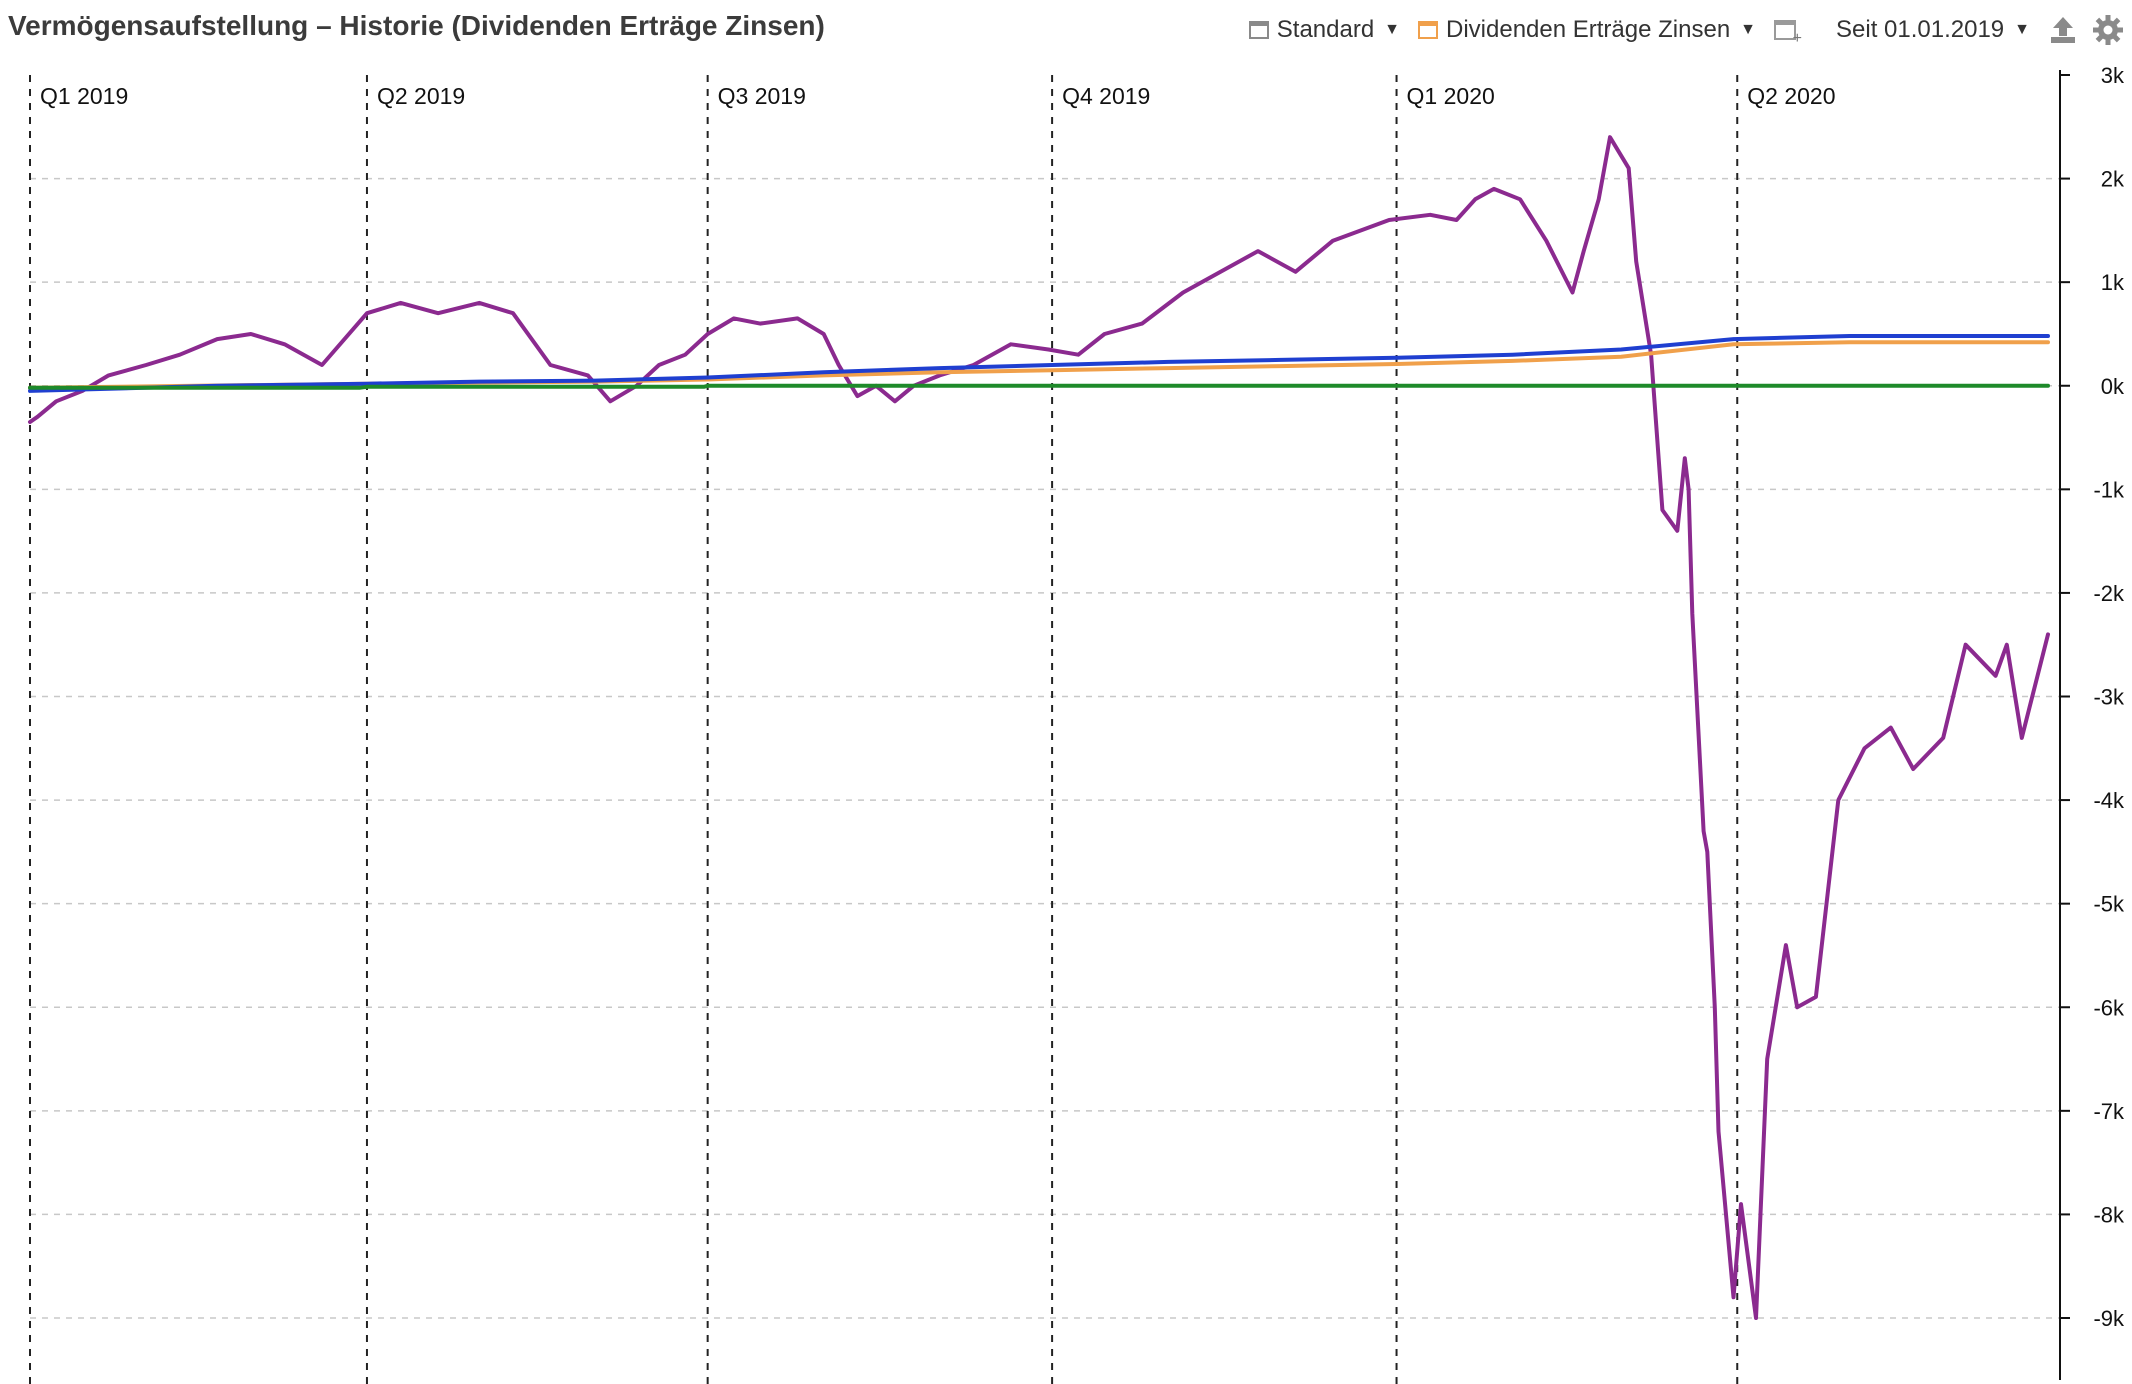  Describe the element at coordinates (1106, 96) in the screenshot. I see `quarter-label: Q4 2019` at that location.